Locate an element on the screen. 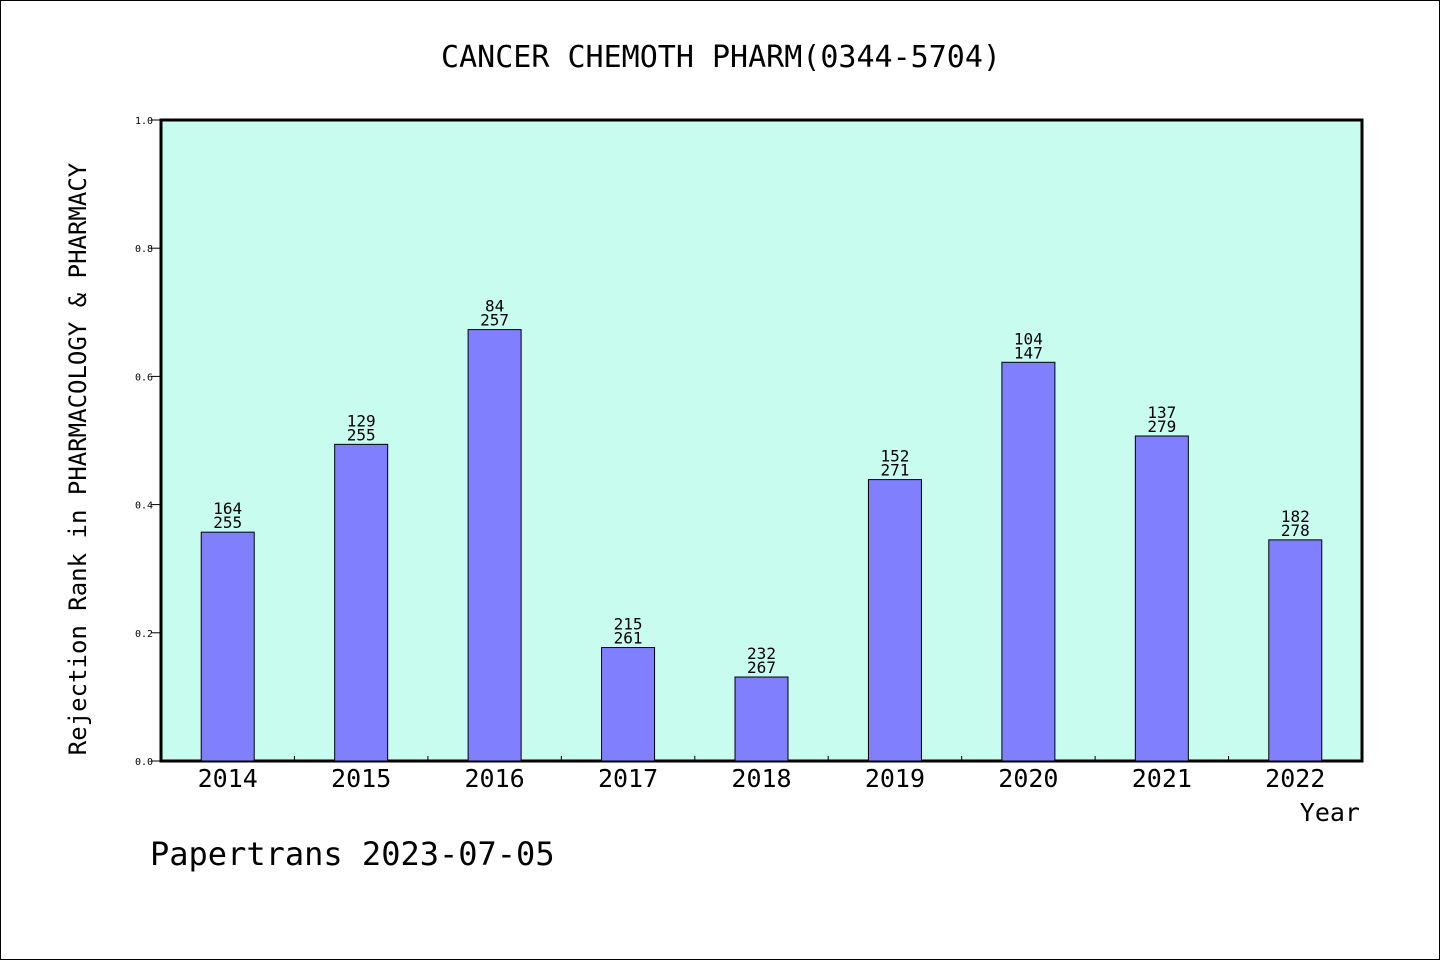 The width and height of the screenshot is (1440, 963). y-tick-label: 0.4 is located at coordinates (144, 506).